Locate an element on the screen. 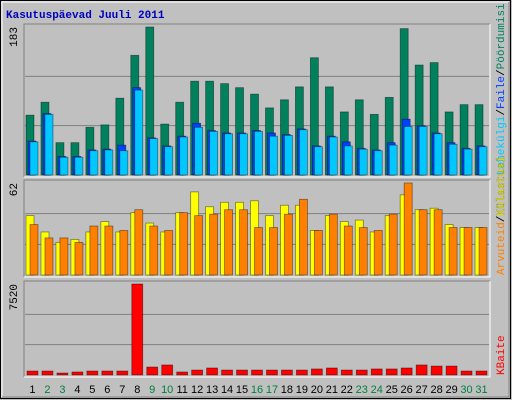  x-tick-label: 22 is located at coordinates (347, 390).